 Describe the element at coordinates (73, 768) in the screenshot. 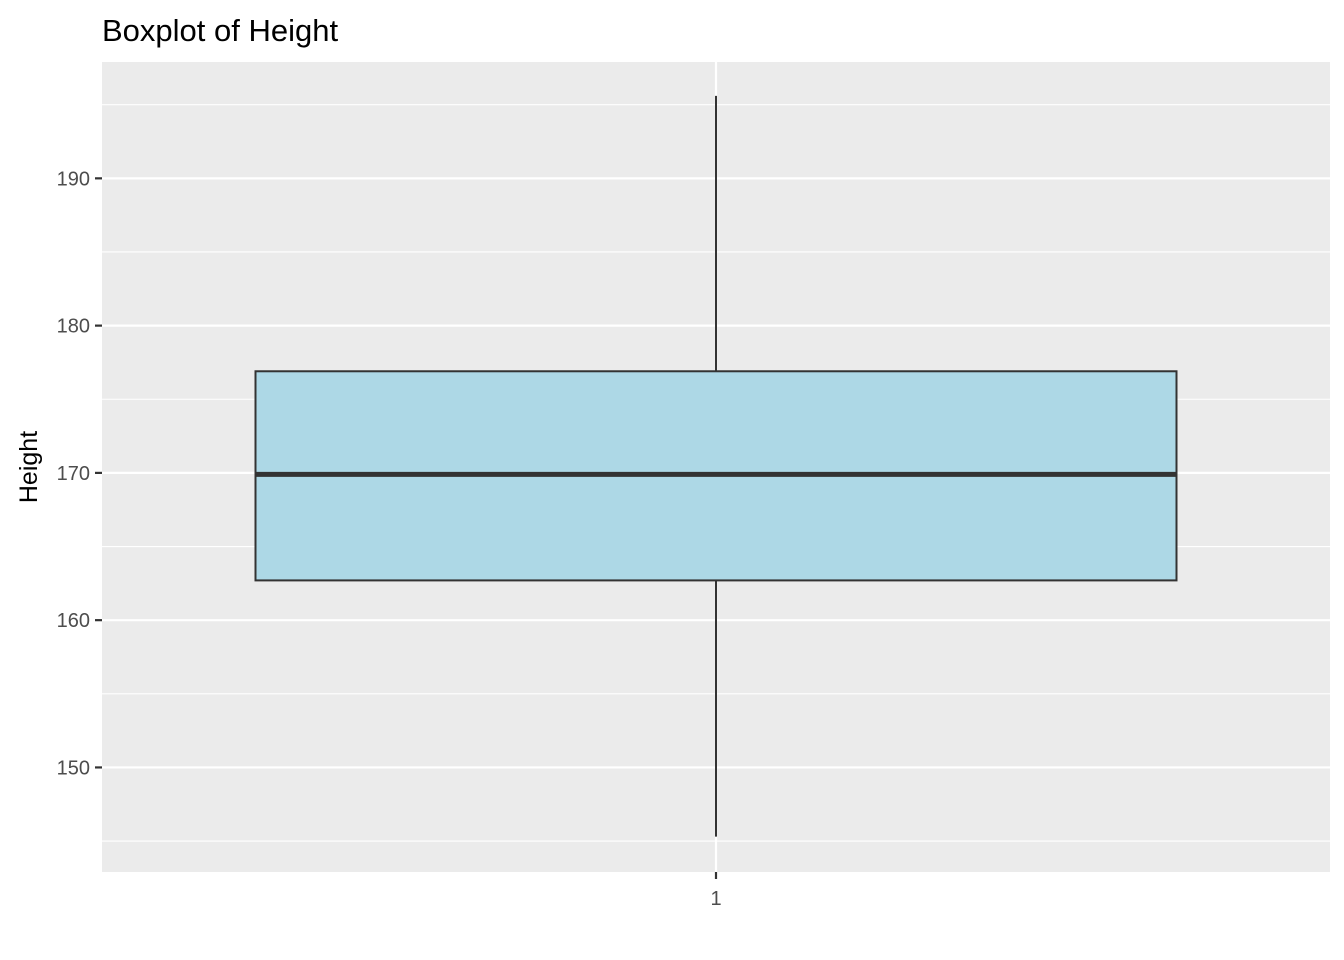

I see `y-tick-label: 150` at that location.